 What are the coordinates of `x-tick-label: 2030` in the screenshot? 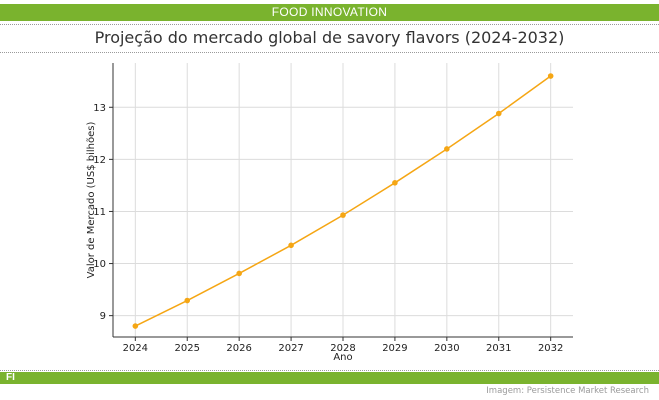 It's located at (446, 348).